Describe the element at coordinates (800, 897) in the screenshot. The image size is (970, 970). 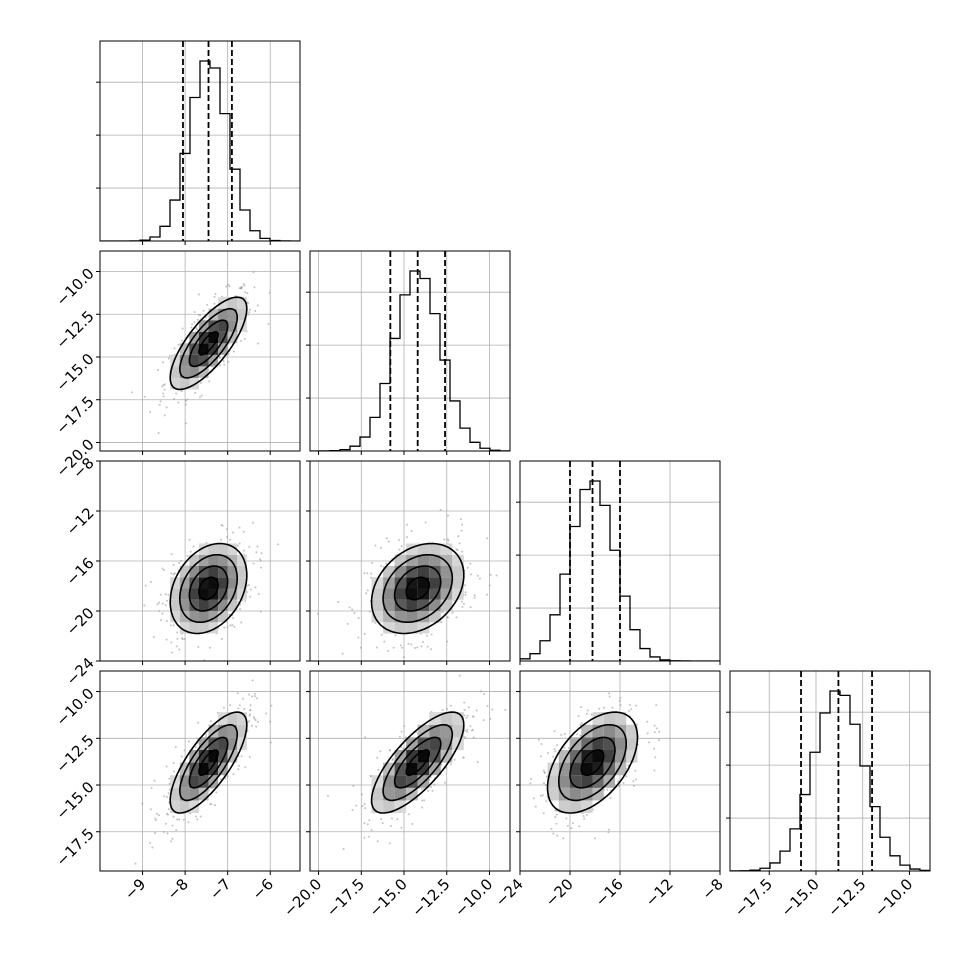
I see `x-tick-label: −15.0` at that location.